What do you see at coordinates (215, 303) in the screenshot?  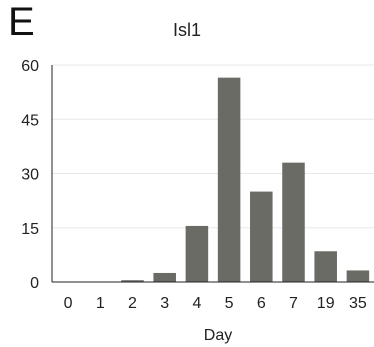 I see `x-tick-labels: 0 1 2 3 4 5 6 7 19 35` at bounding box center [215, 303].